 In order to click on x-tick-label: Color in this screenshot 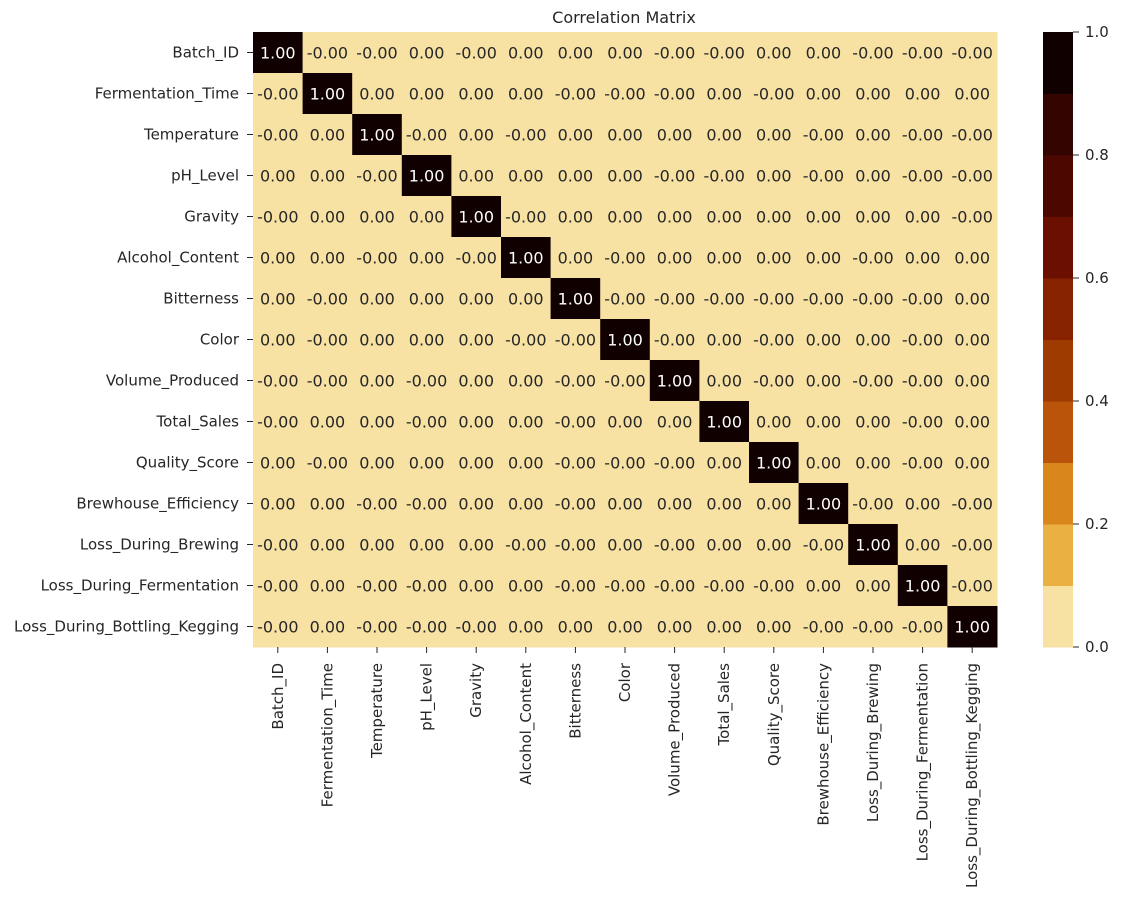, I will do `click(625, 682)`.